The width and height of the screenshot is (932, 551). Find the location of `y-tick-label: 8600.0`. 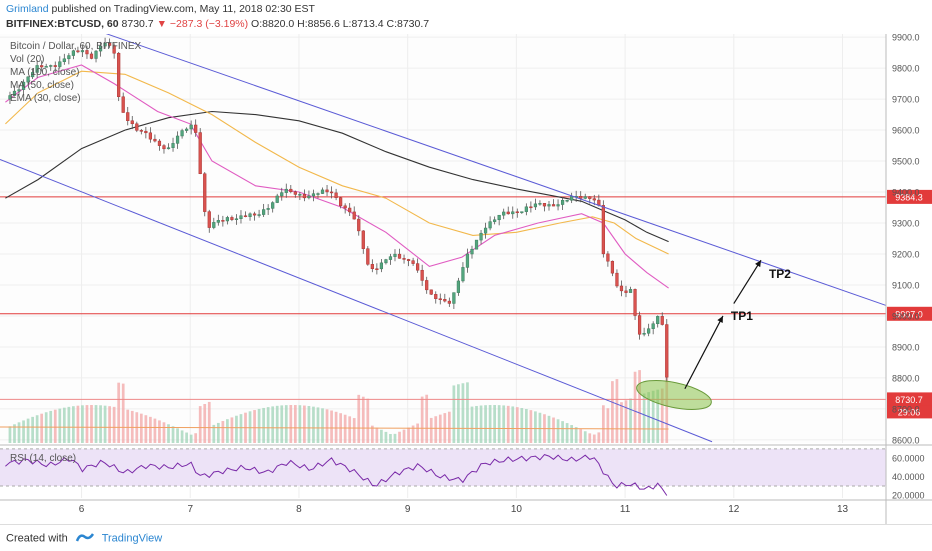

y-tick-label: 8600.0 is located at coordinates (906, 440).